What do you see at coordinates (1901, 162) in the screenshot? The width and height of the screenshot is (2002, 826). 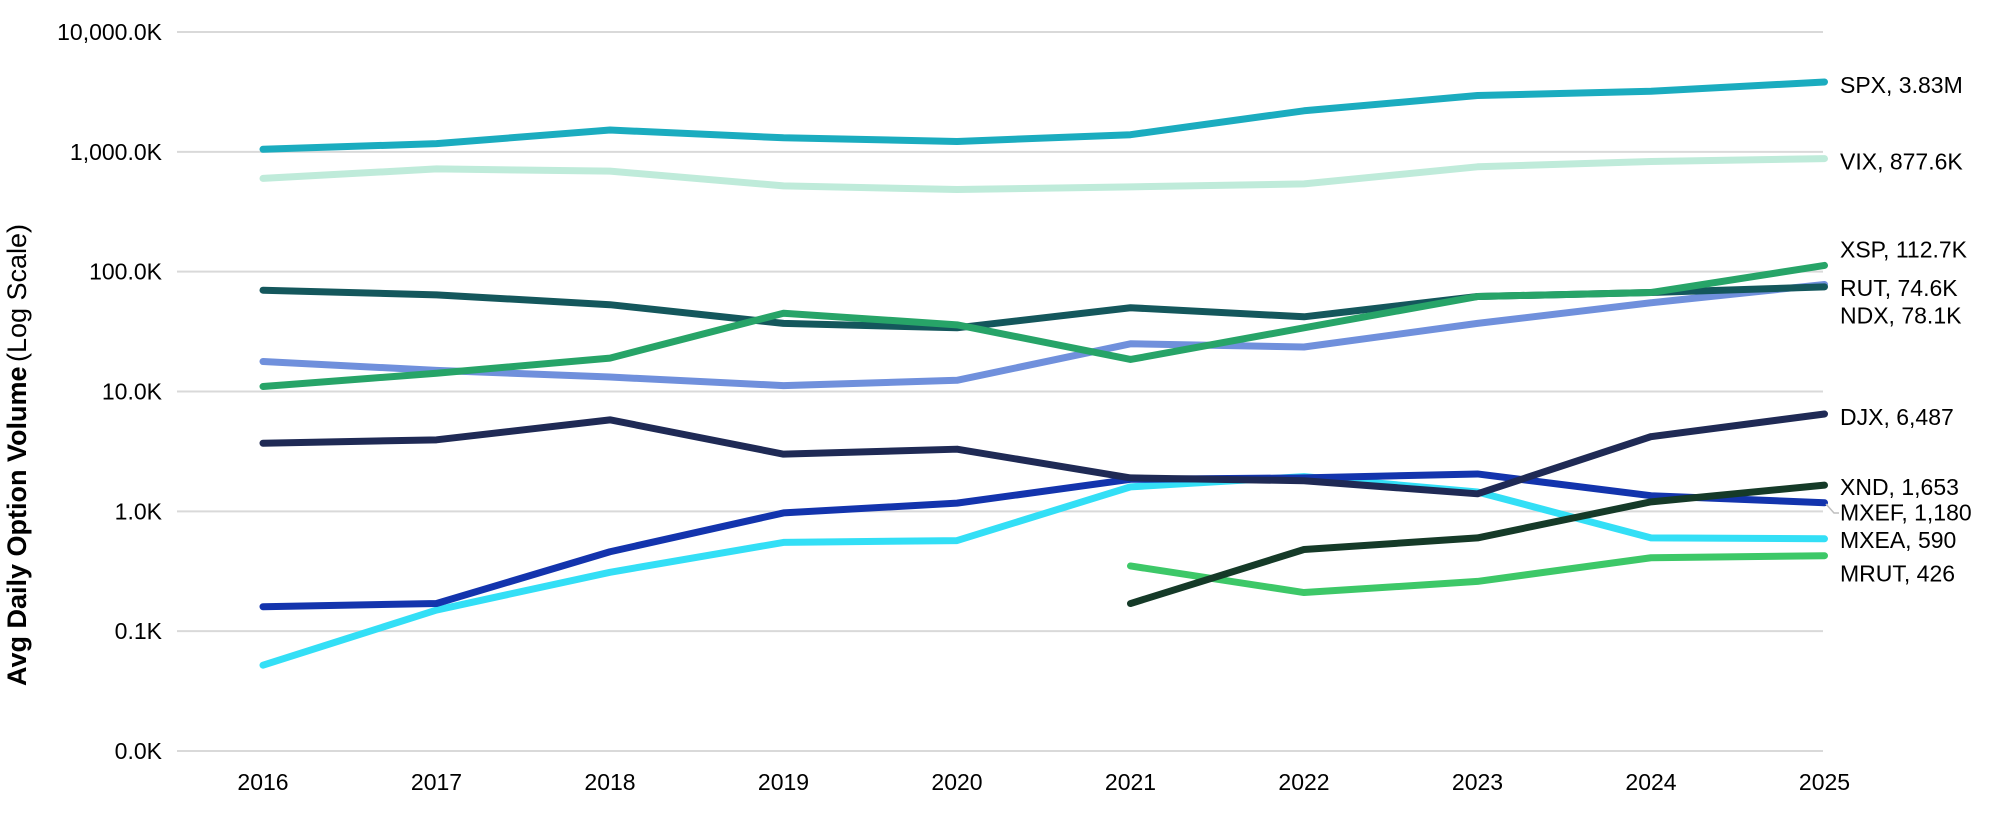 I see `series-end-label-vix: VIX, 877.6K` at bounding box center [1901, 162].